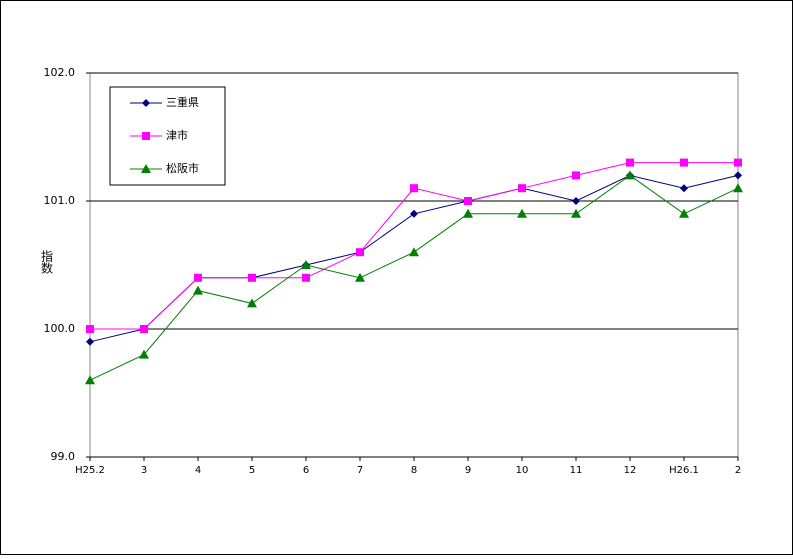 The image size is (793, 559). Describe the element at coordinates (576, 470) in the screenshot. I see `x-tick-label: 11` at that location.